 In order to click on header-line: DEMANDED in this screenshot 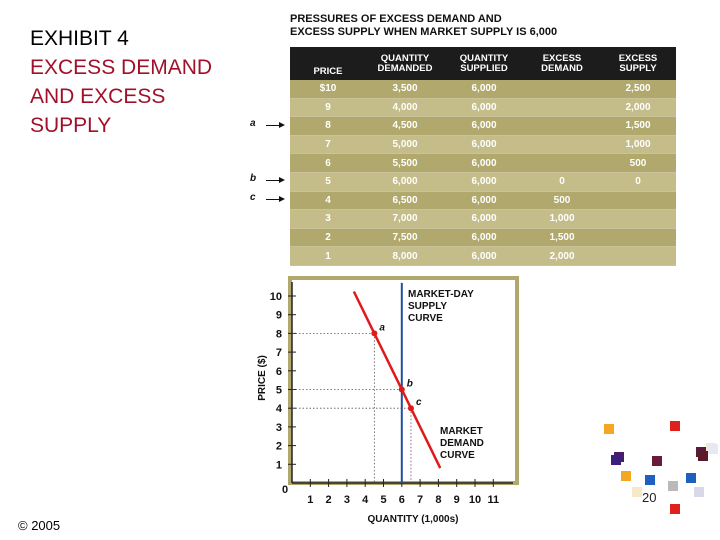, I will do `click(405, 68)`.